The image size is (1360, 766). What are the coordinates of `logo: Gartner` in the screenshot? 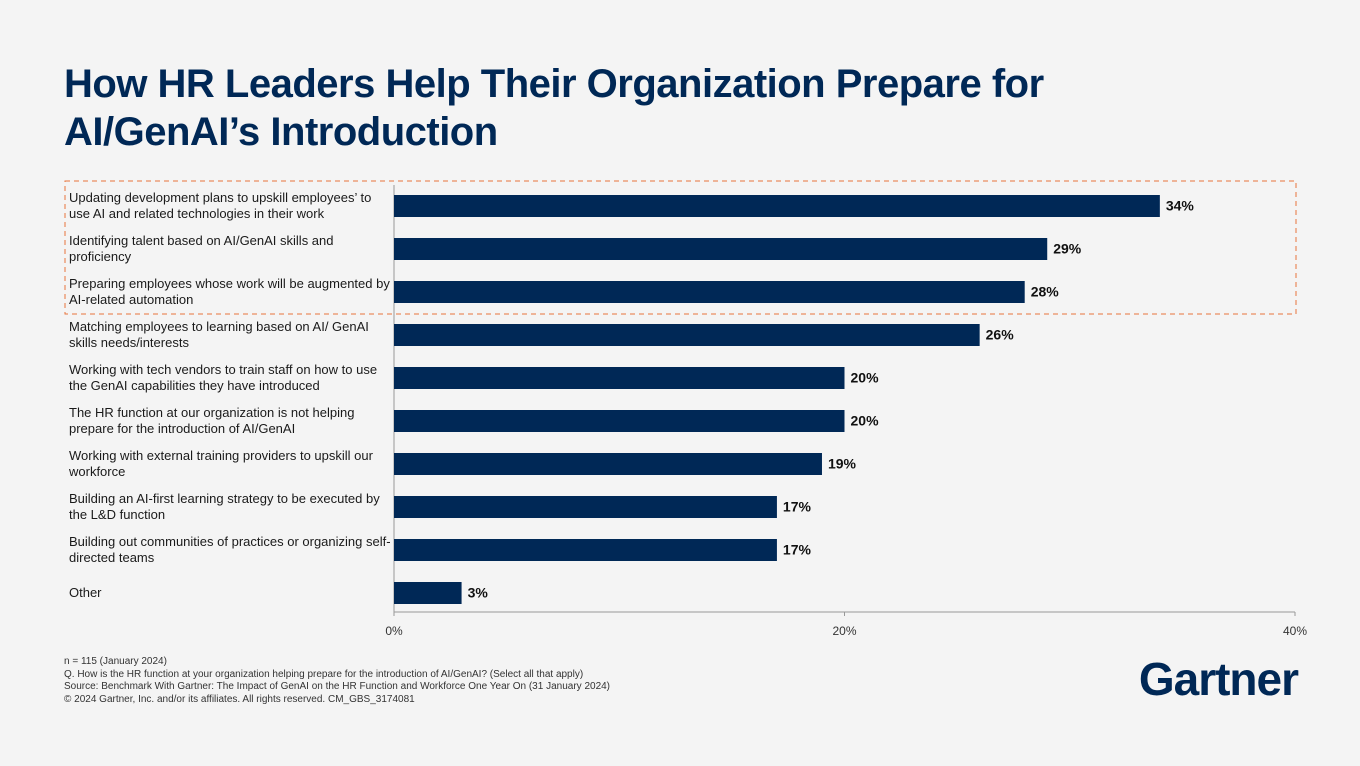 It's located at (1218, 679).